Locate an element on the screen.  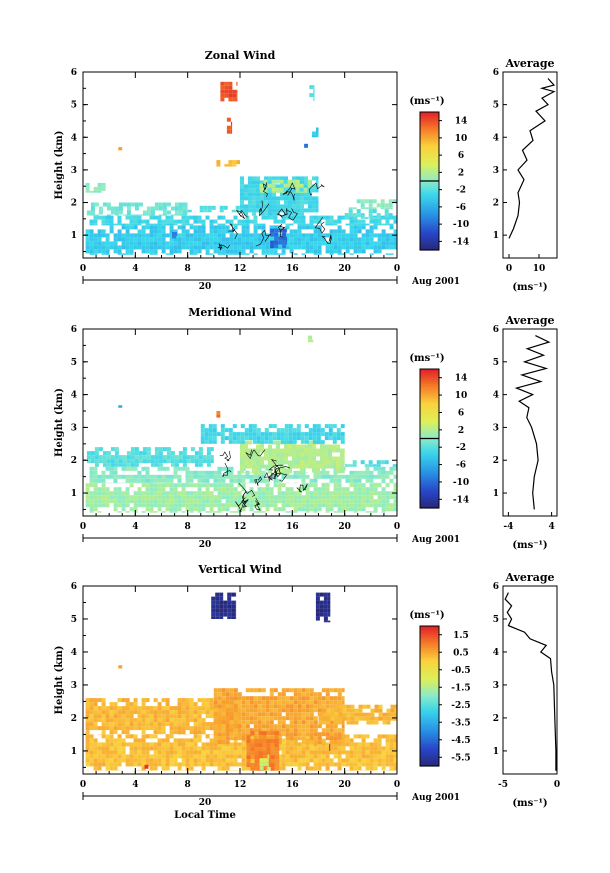
y-tick-label: 4 is located at coordinates (74, 396).